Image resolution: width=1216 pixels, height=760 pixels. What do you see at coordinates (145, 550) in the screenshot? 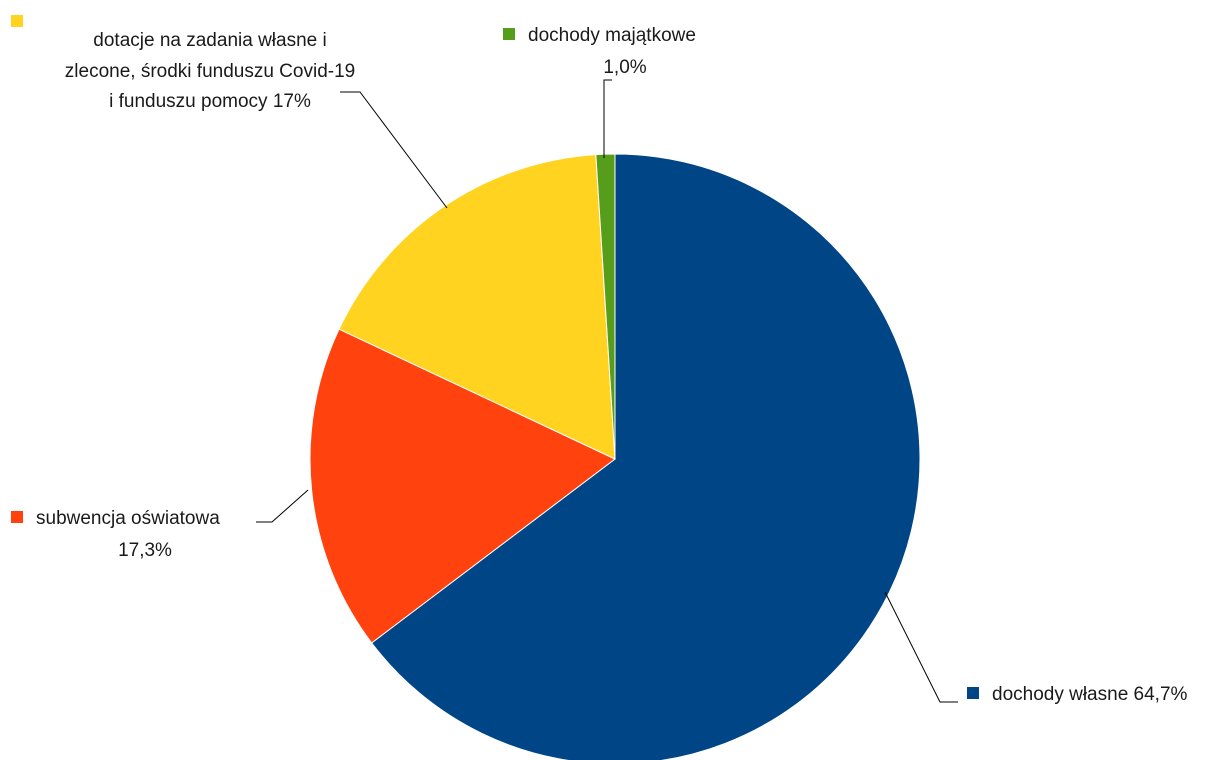
I see `label-subwencja-line-2: 17,3%` at bounding box center [145, 550].